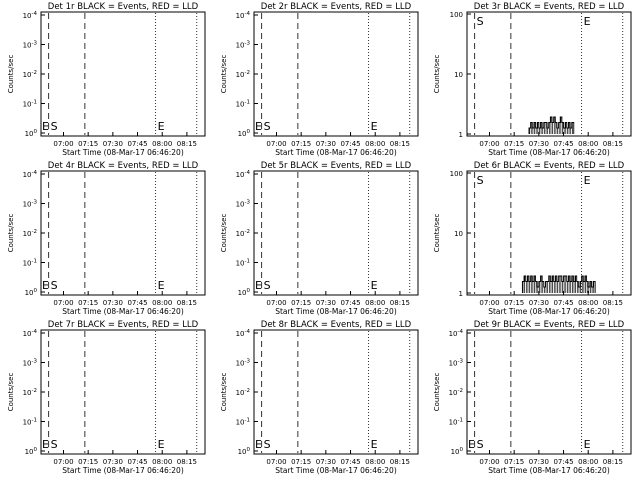 The height and width of the screenshot is (484, 640). I want to click on events-trace, so click(551, 125).